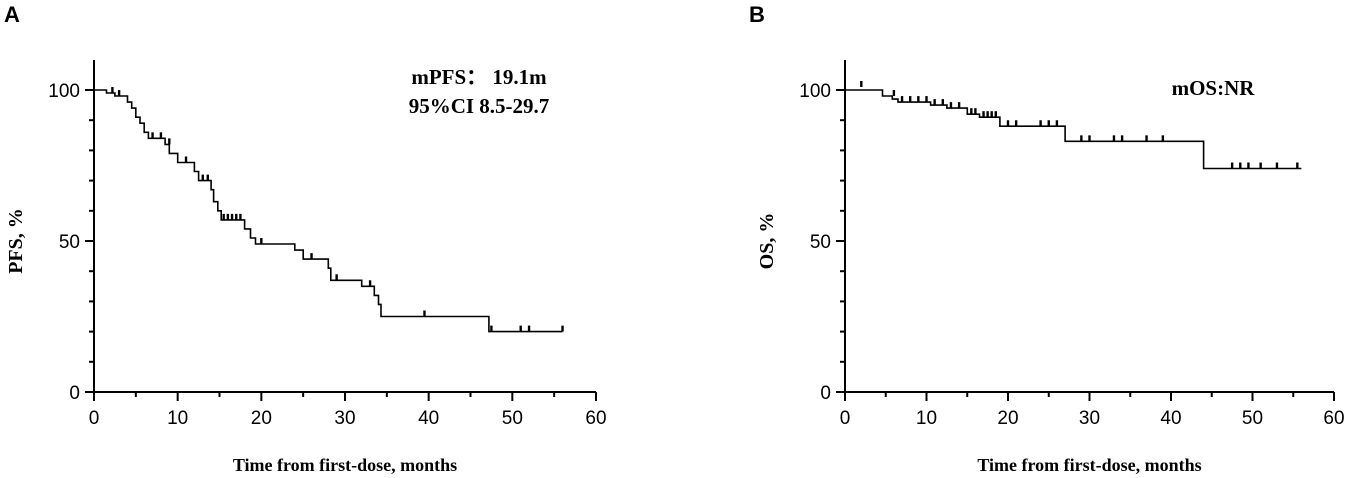  Describe the element at coordinates (479, 106) in the screenshot. I see `annotation-text: 95%CI 8.5-29.7` at that location.